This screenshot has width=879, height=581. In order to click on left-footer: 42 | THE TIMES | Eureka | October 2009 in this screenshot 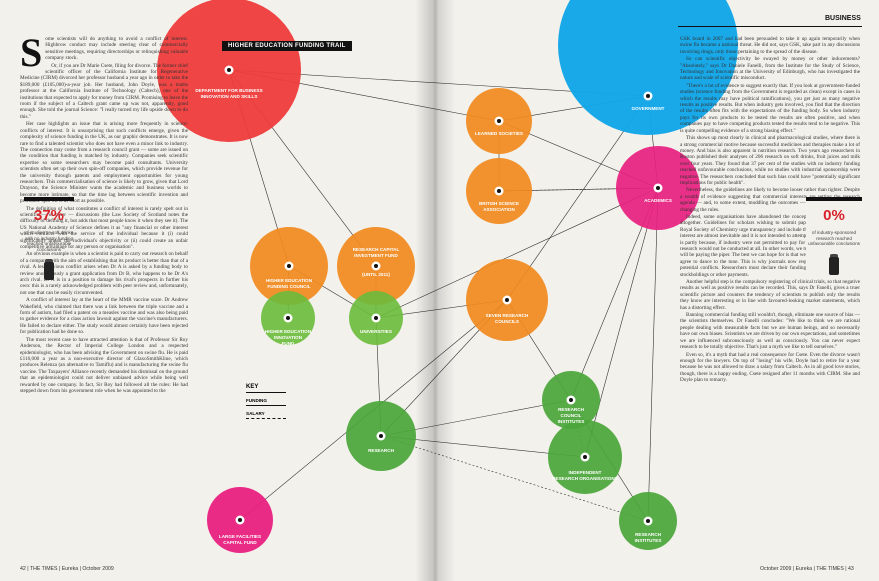, I will do `click(67, 569)`.